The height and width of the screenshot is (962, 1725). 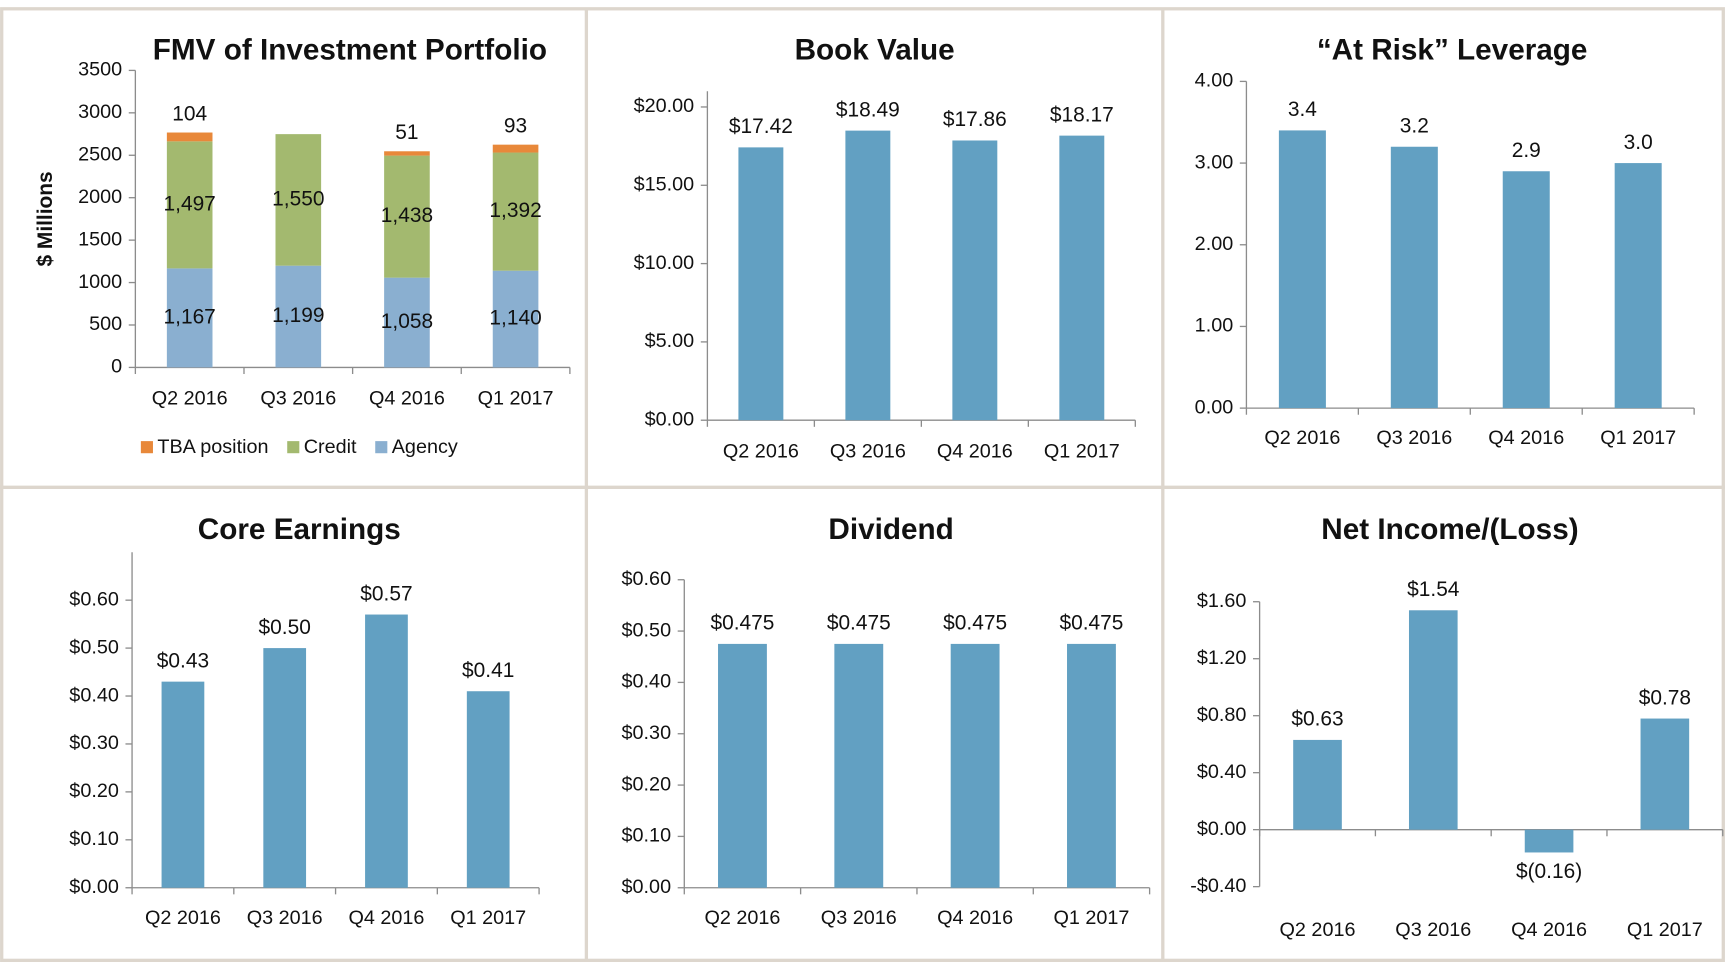 What do you see at coordinates (1526, 150) in the screenshot?
I see `data-label: 2.9` at bounding box center [1526, 150].